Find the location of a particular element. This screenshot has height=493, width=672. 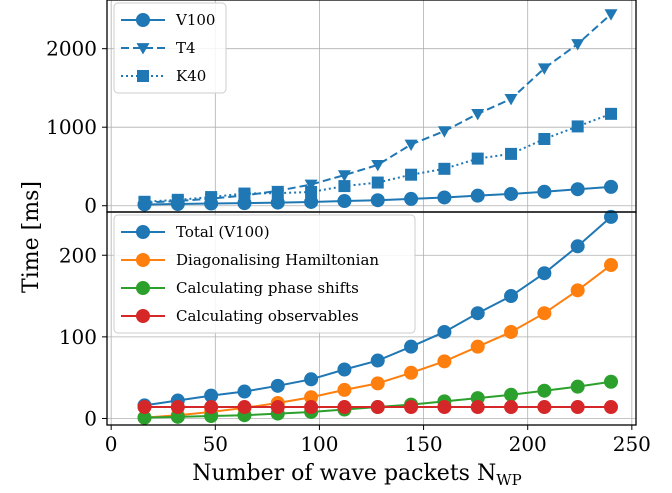

legend-label: K40 is located at coordinates (191, 76).